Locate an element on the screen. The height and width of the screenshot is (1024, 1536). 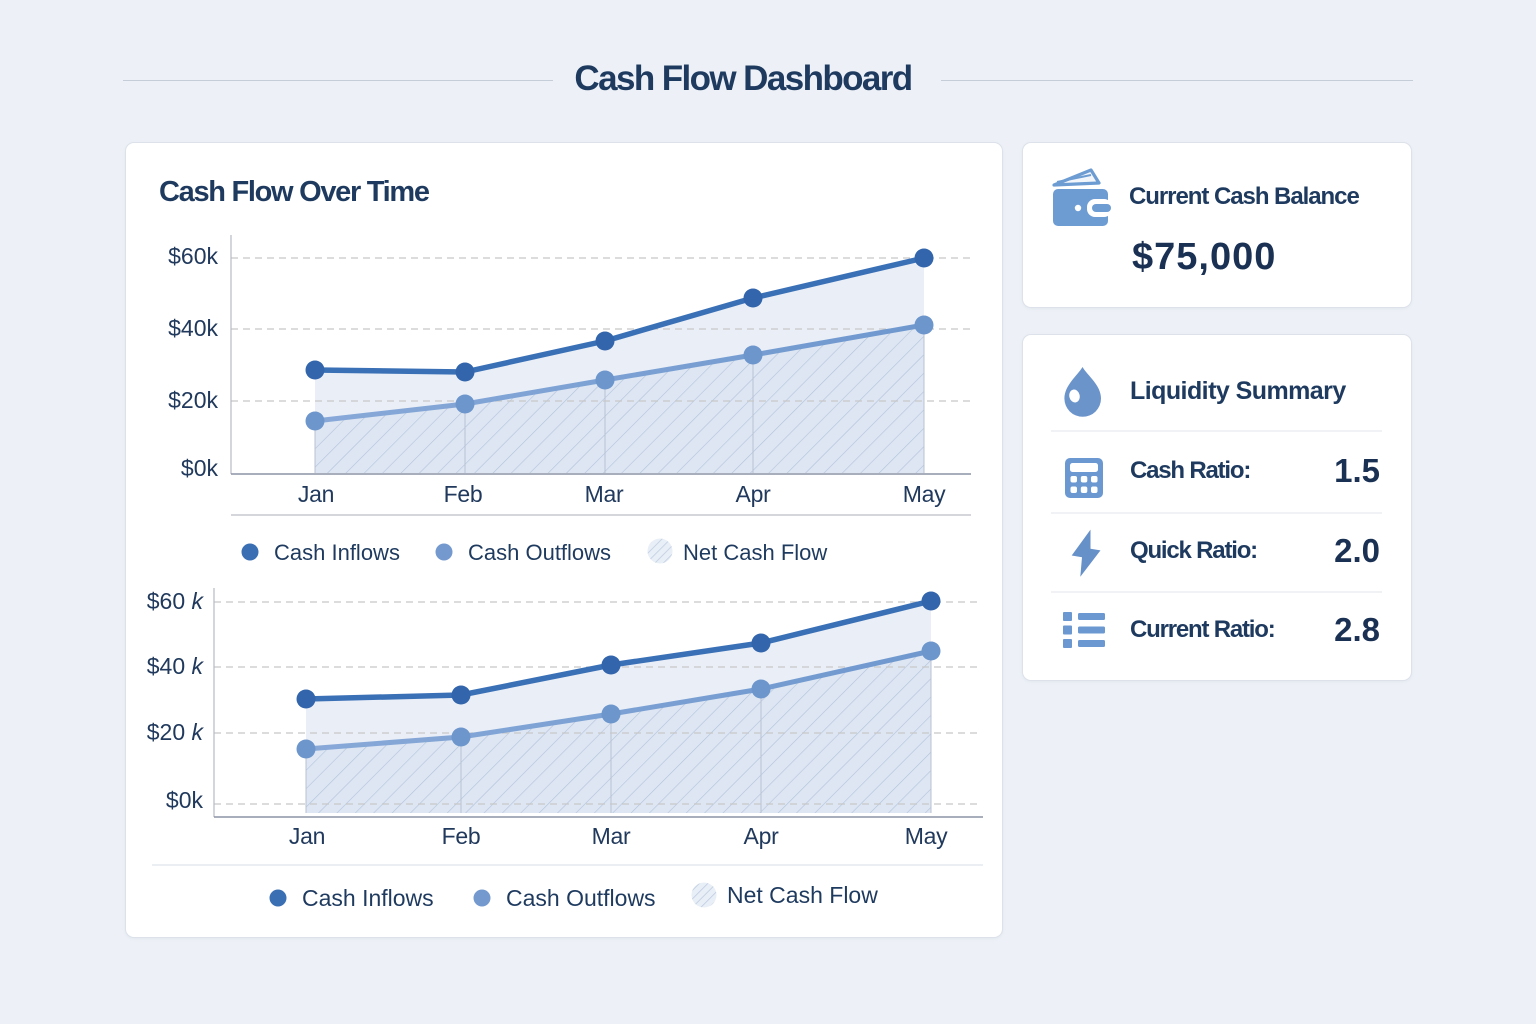
svg-text: Cash Flow Over Time is located at coordinates (294, 192).